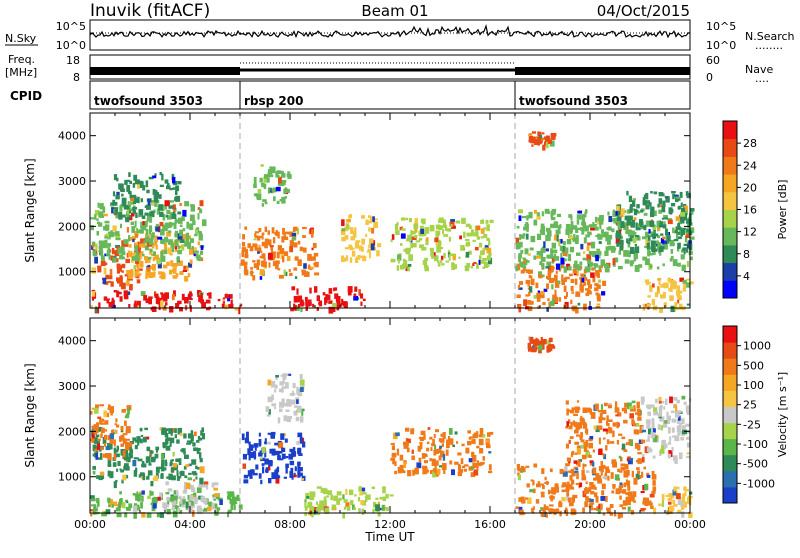 This screenshot has height=558, width=800. What do you see at coordinates (750, 165) in the screenshot?
I see `colorbar-tick-label: 24` at bounding box center [750, 165].